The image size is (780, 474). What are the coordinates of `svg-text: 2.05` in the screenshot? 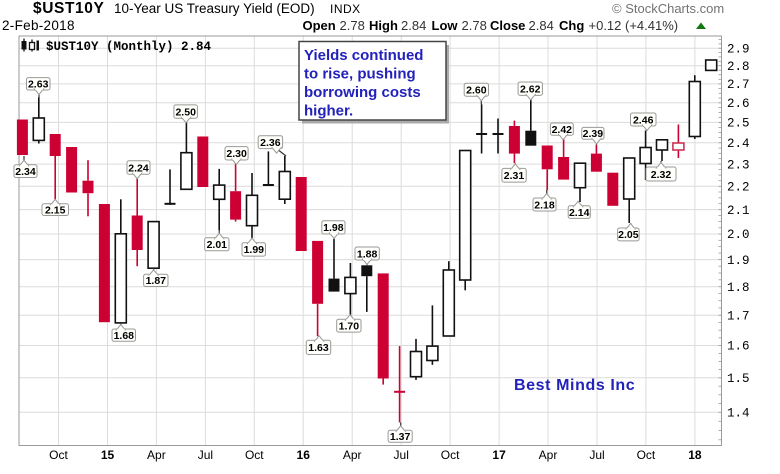 It's located at (628, 235).